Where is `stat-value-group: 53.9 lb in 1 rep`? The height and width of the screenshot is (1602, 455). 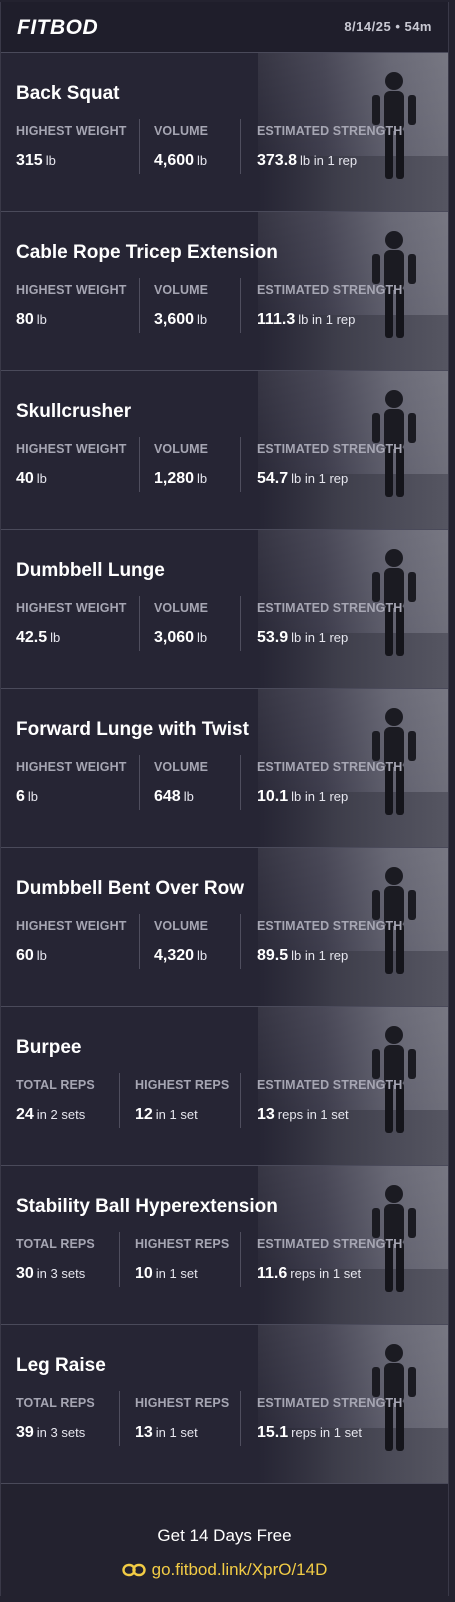
stat-value-group: 53.9 lb in 1 rep is located at coordinates (302, 638).